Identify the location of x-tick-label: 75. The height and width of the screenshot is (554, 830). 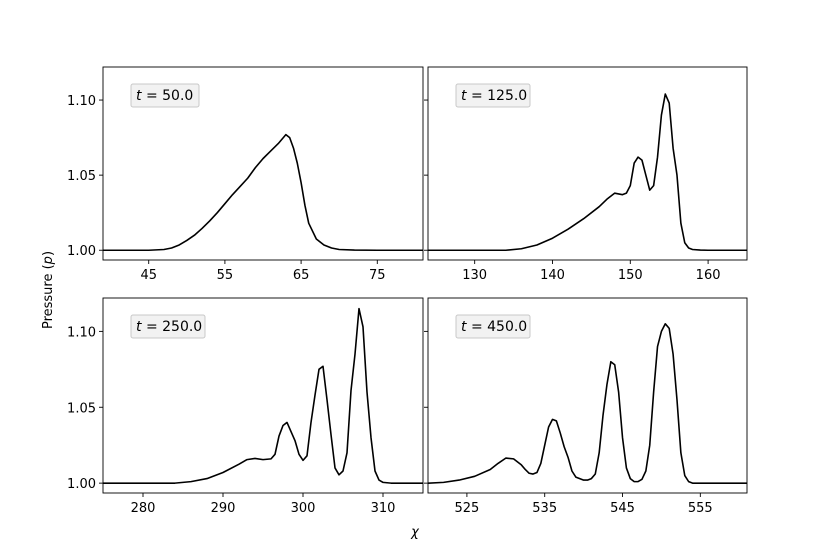
(377, 275).